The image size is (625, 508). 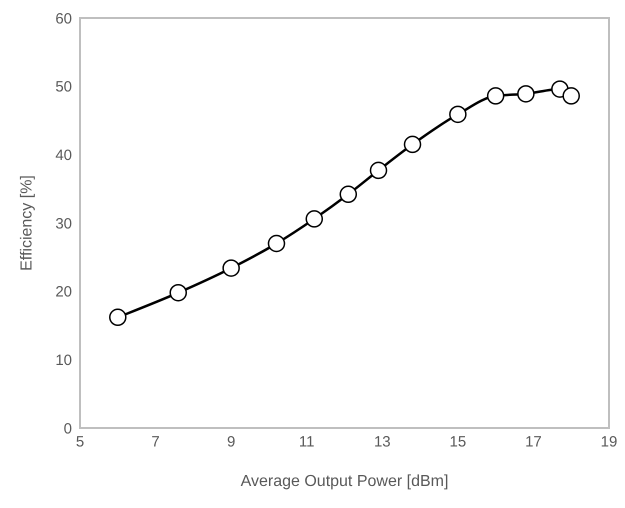 I want to click on x-tick-label: 11, so click(x=306, y=442).